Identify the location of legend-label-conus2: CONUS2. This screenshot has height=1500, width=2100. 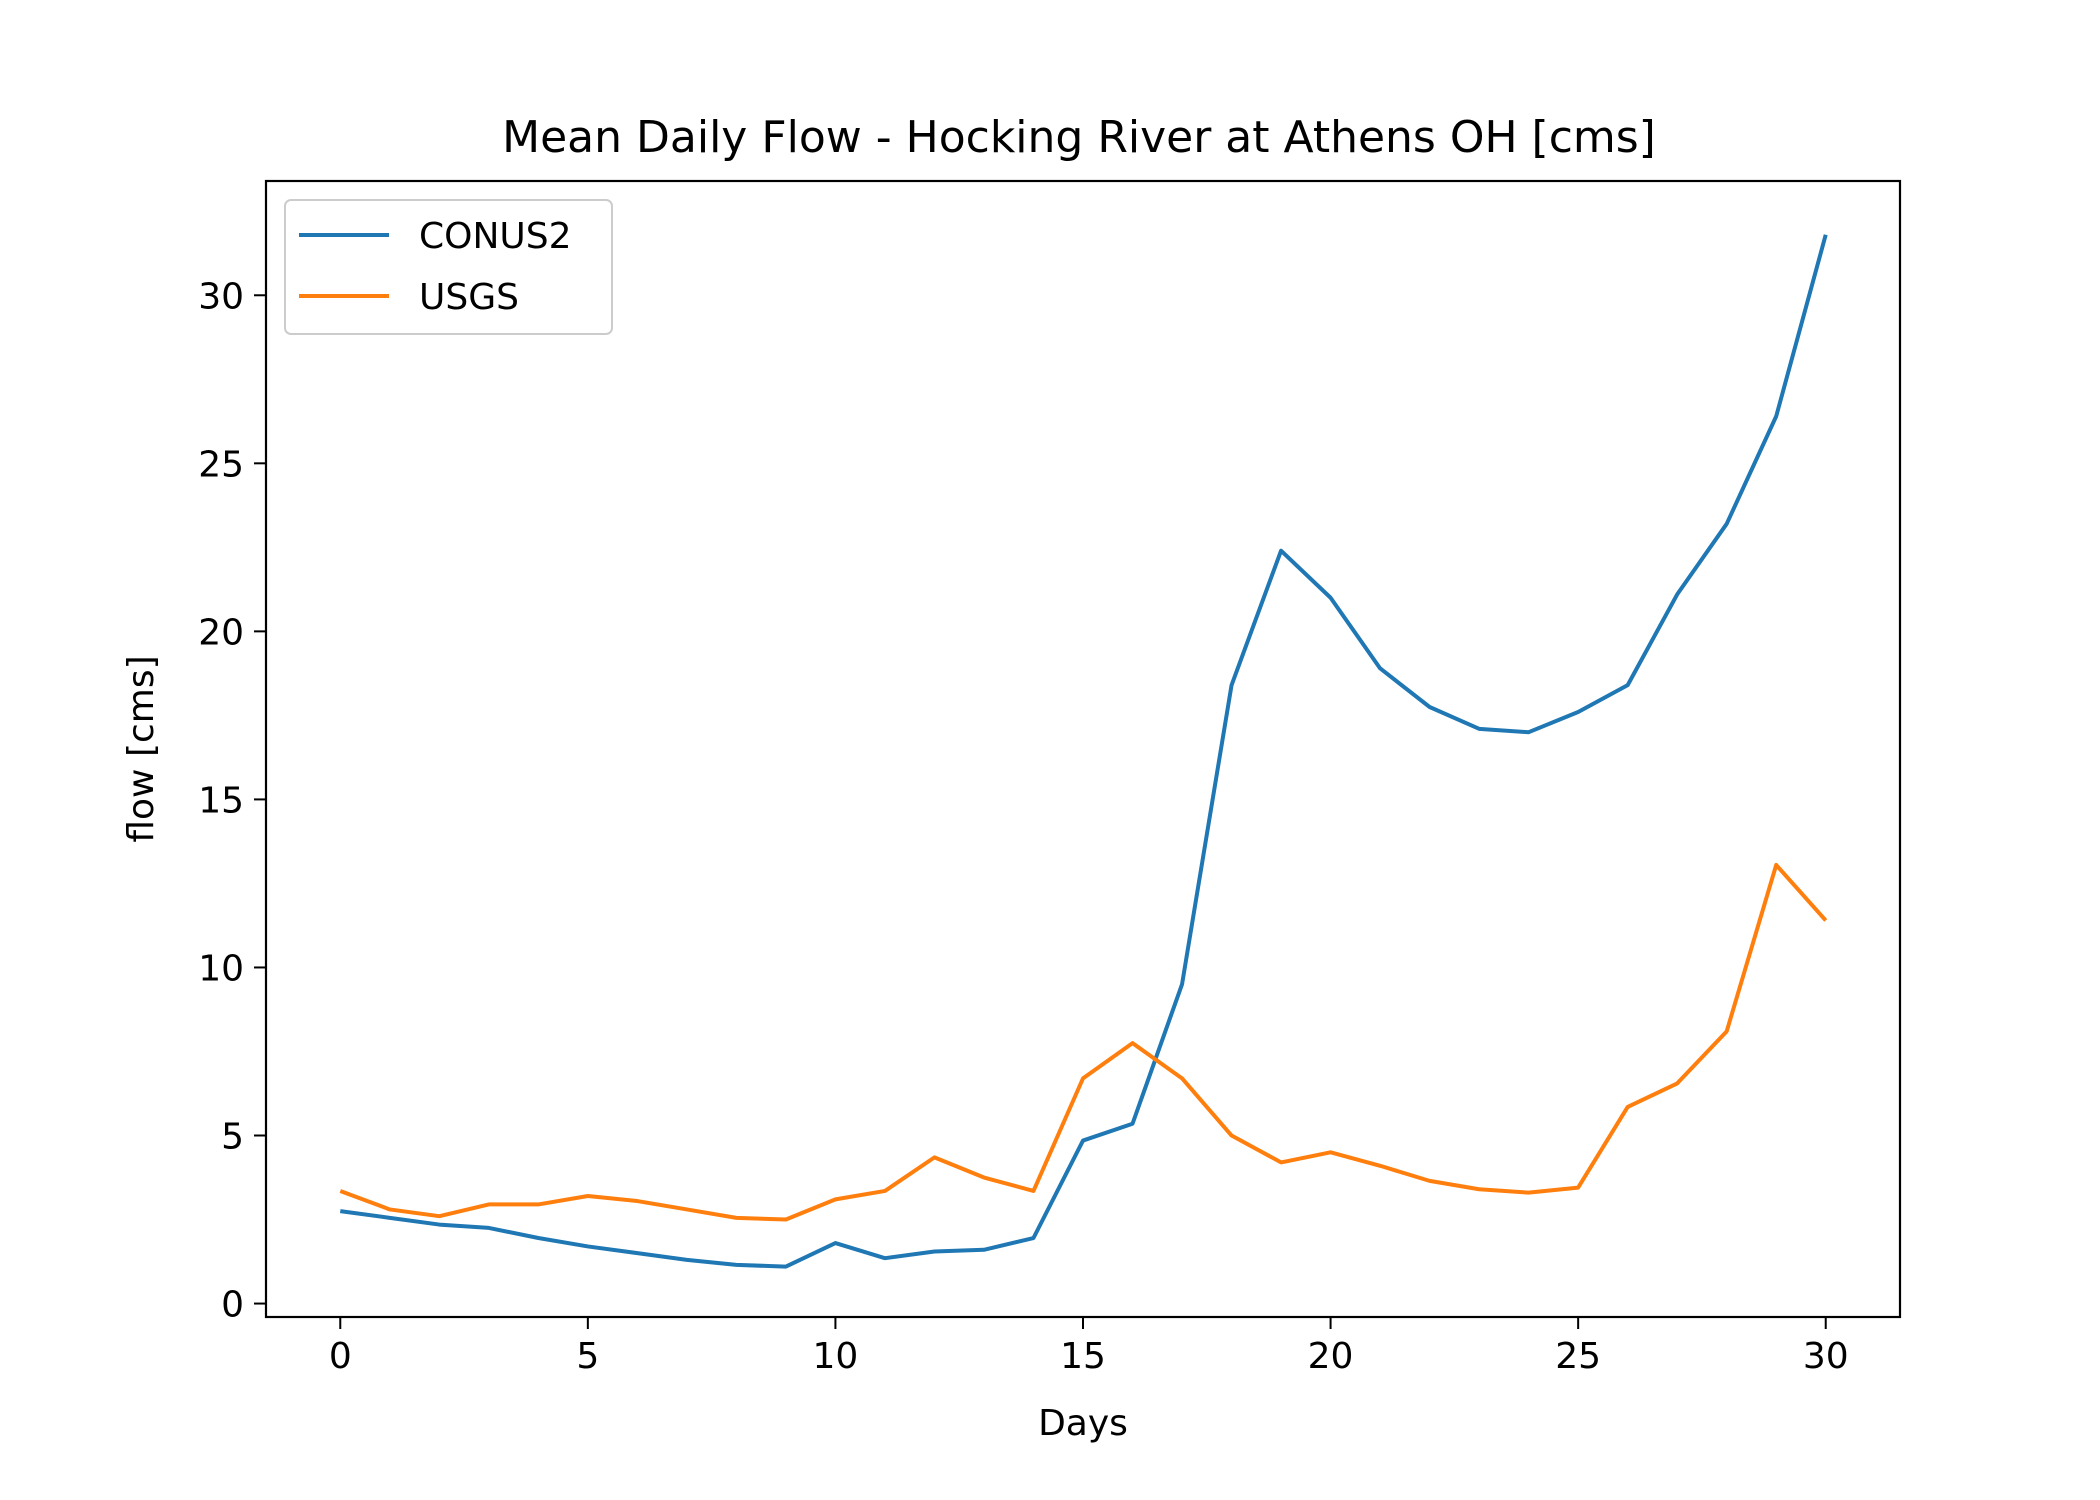
(495, 236).